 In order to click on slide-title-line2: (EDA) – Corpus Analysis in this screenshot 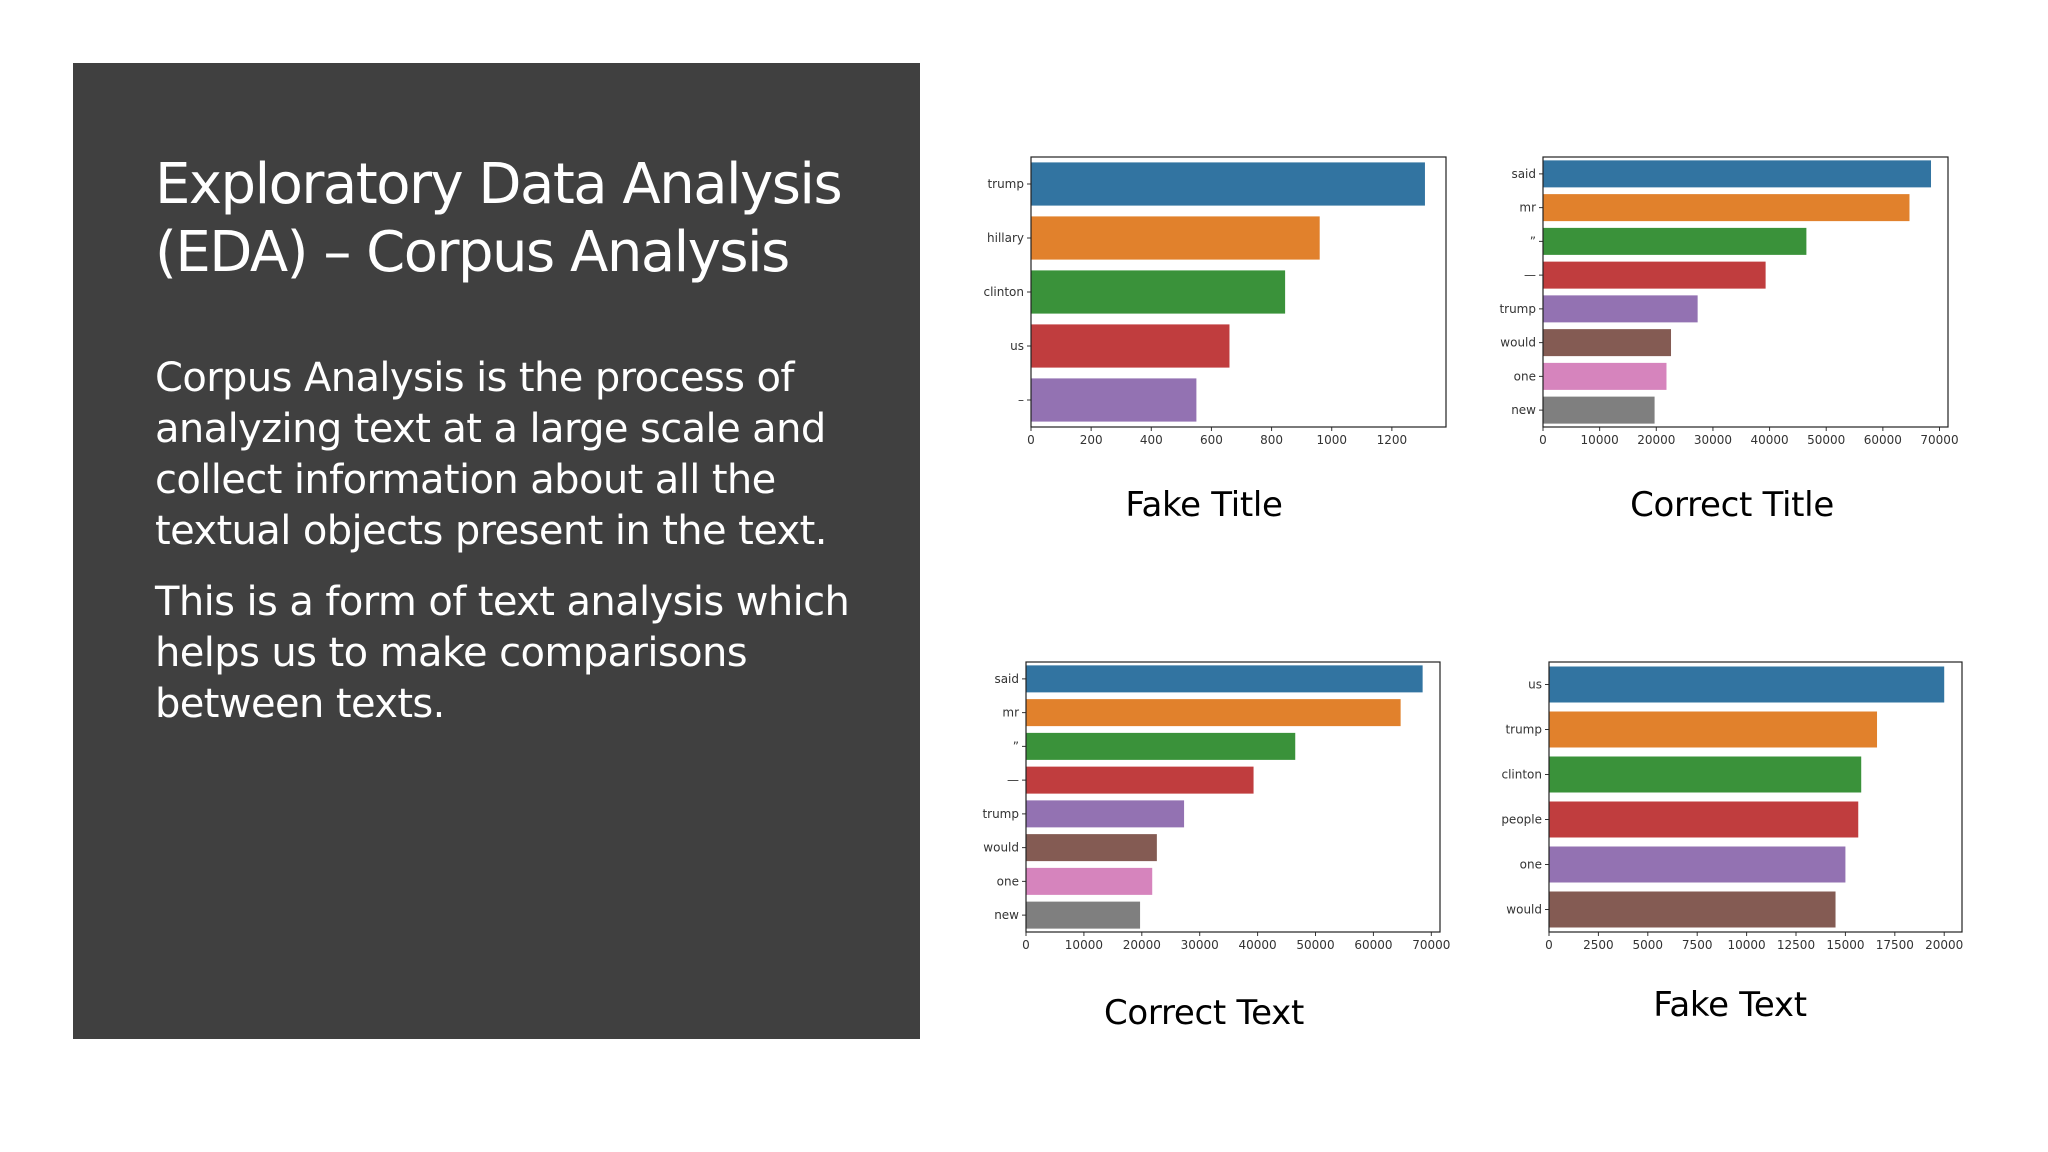, I will do `click(472, 252)`.